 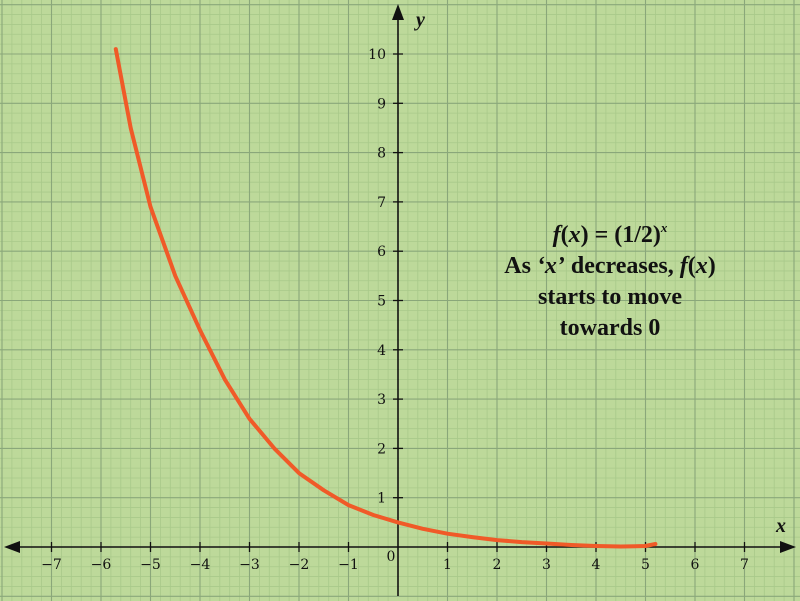 What do you see at coordinates (683, 266) in the screenshot?
I see `annotation-f: f` at bounding box center [683, 266].